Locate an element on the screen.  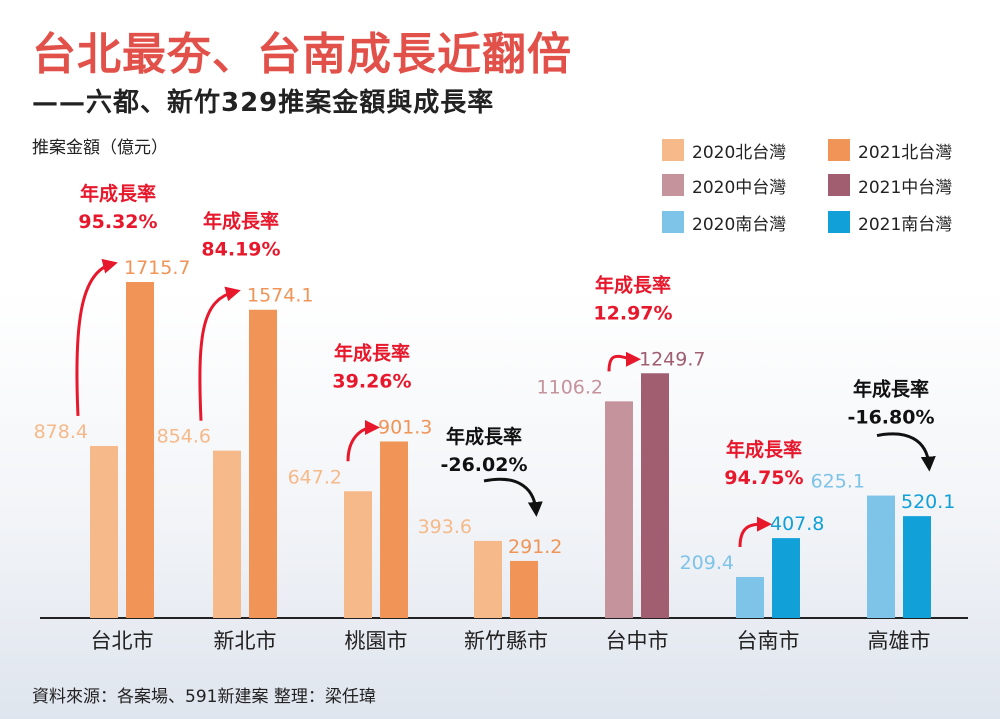
bar-value-label-2021: 901.3 is located at coordinates (405, 427).